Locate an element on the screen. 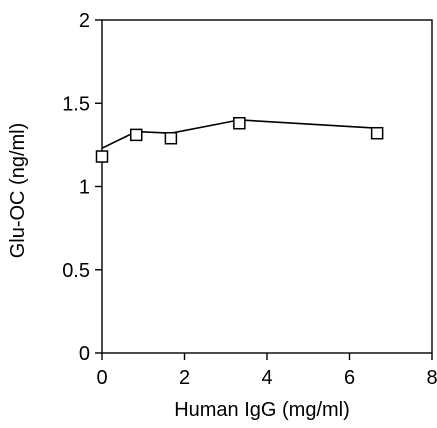 The image size is (437, 428). x-tick-label: 4 is located at coordinates (266, 378).